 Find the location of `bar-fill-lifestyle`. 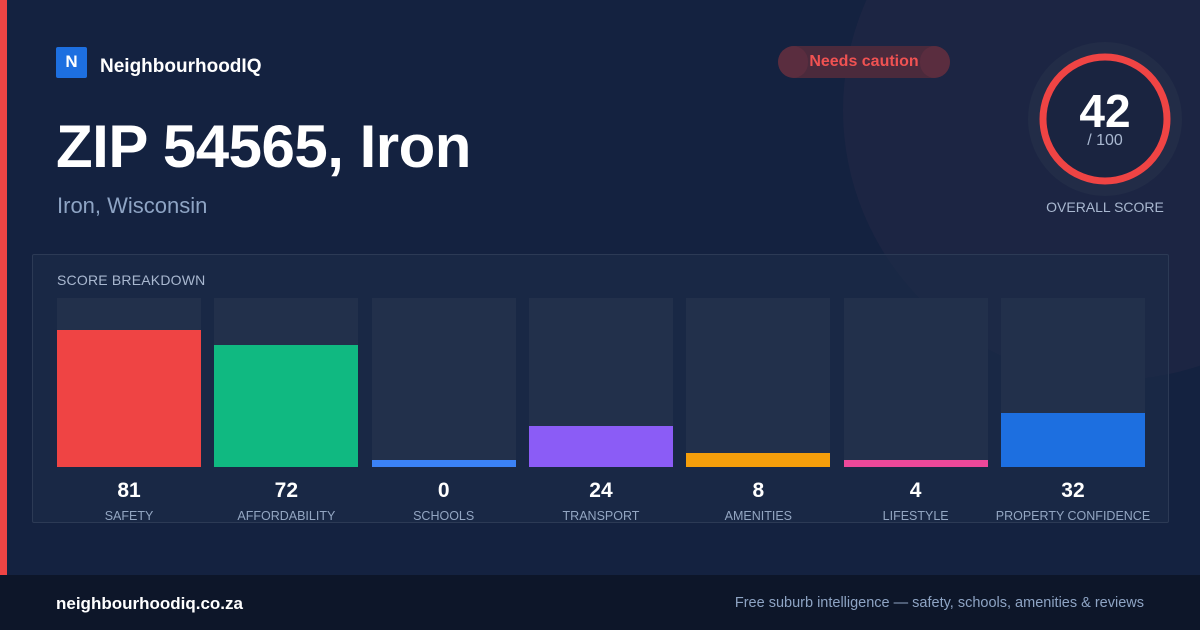

bar-fill-lifestyle is located at coordinates (915, 463).